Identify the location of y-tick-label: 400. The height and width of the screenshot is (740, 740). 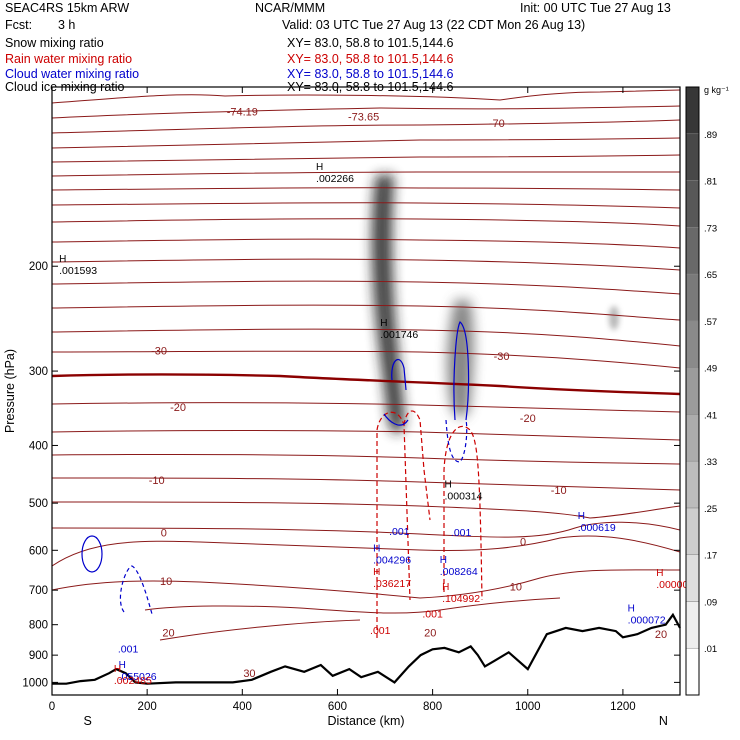
(38, 446).